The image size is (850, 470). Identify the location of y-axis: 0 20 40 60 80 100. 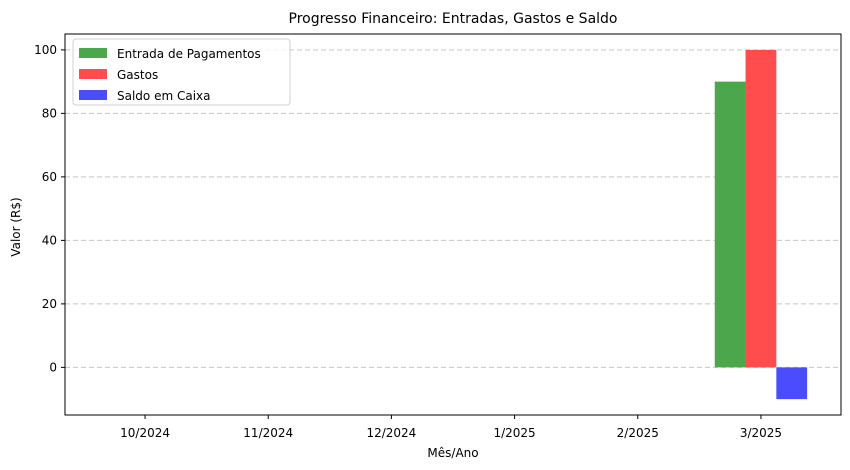
(49, 208).